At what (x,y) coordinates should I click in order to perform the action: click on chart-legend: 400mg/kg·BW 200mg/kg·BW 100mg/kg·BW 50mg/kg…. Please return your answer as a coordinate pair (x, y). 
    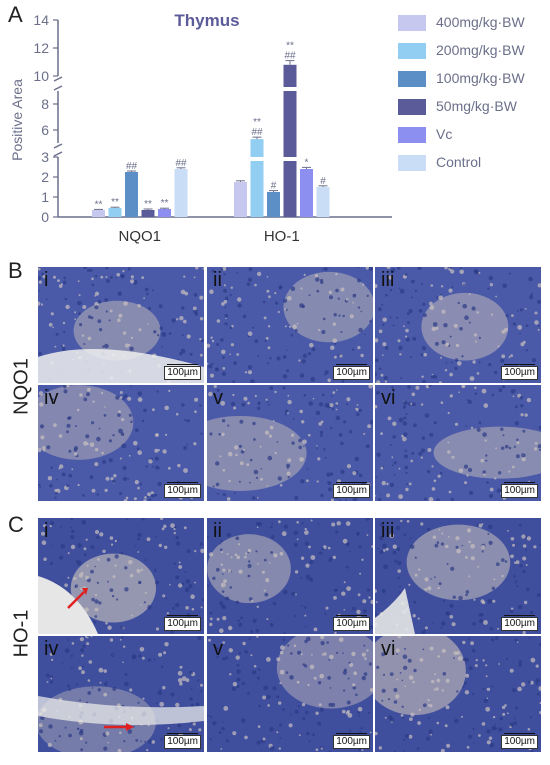
    Looking at the image, I should click on (473, 96).